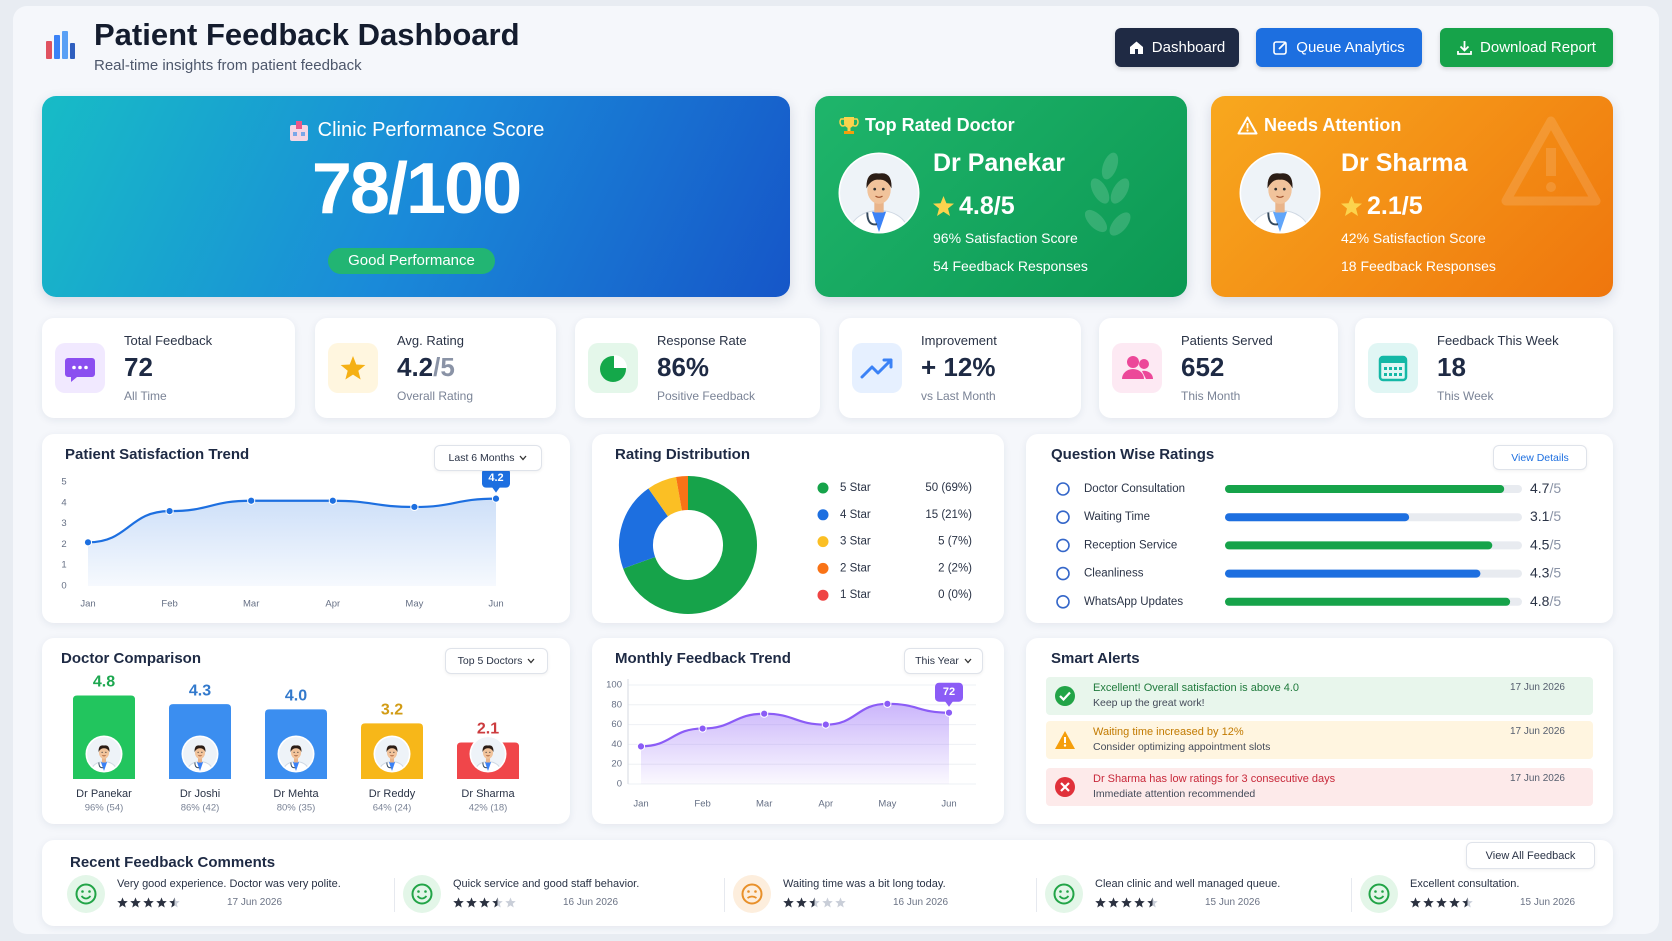 This screenshot has width=1672, height=941. What do you see at coordinates (1280, 189) in the screenshot?
I see `face` at bounding box center [1280, 189].